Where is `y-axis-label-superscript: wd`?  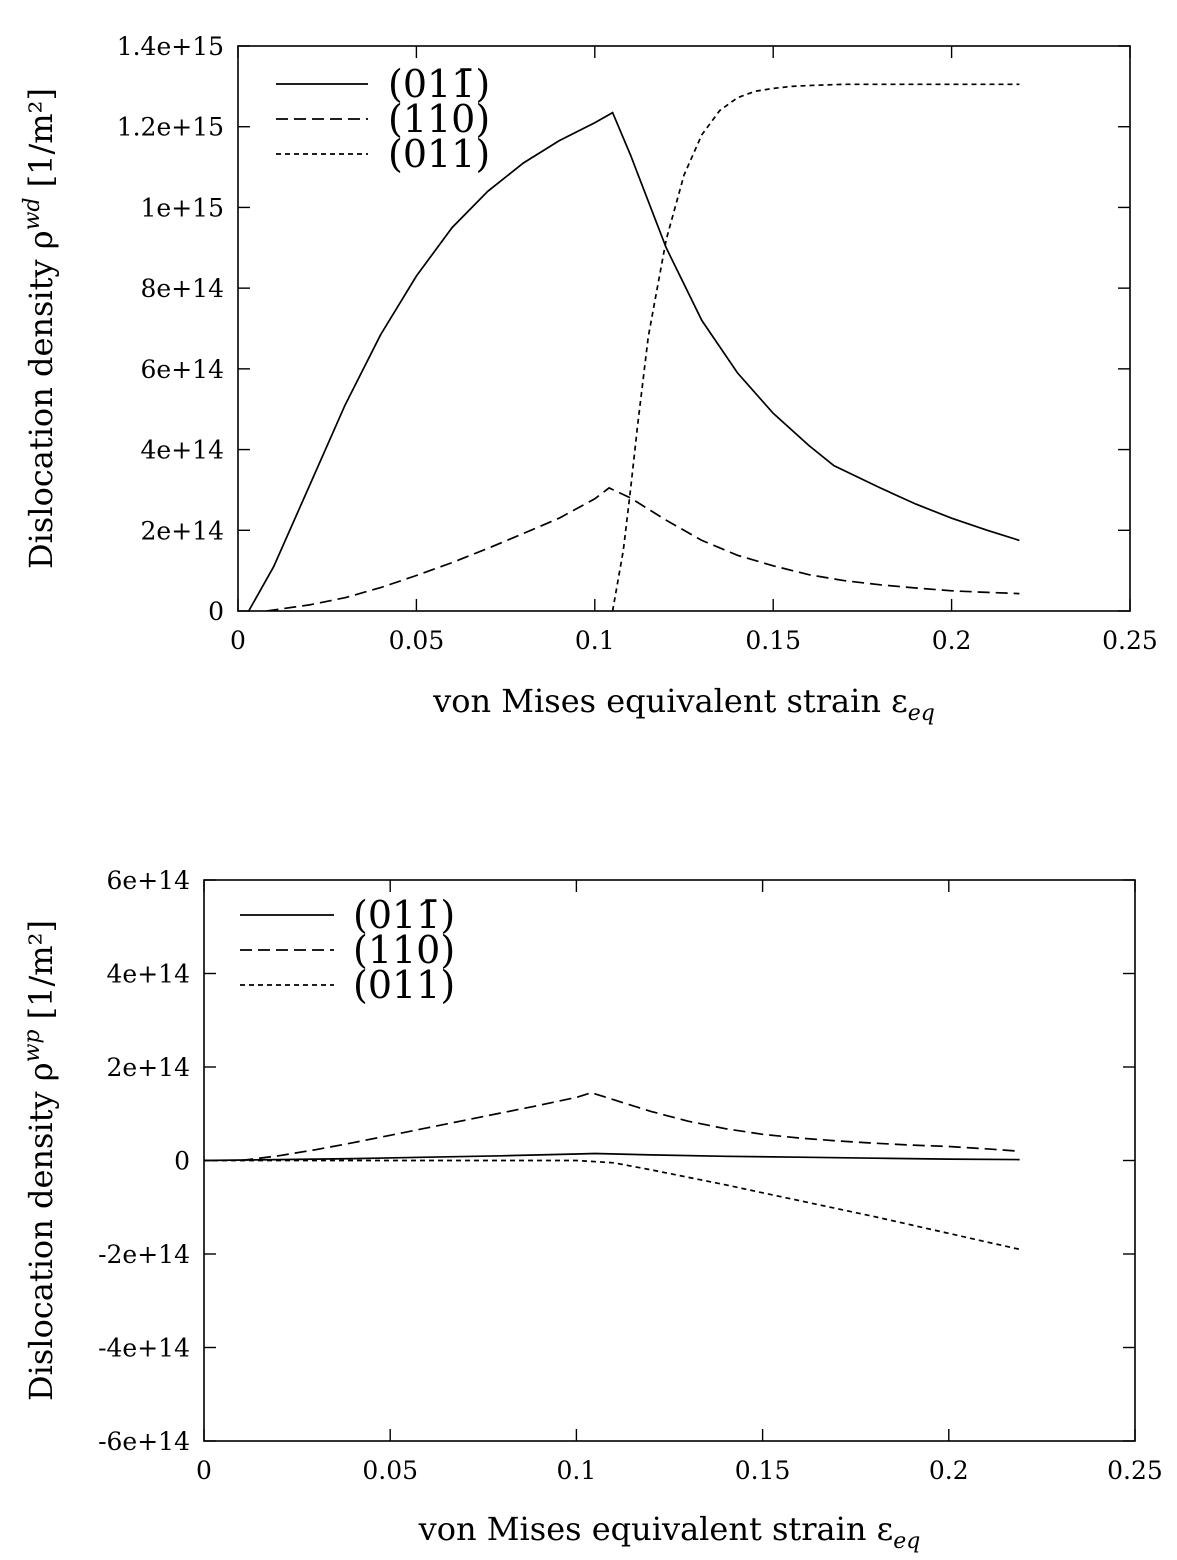 y-axis-label-superscript: wd is located at coordinates (32, 213).